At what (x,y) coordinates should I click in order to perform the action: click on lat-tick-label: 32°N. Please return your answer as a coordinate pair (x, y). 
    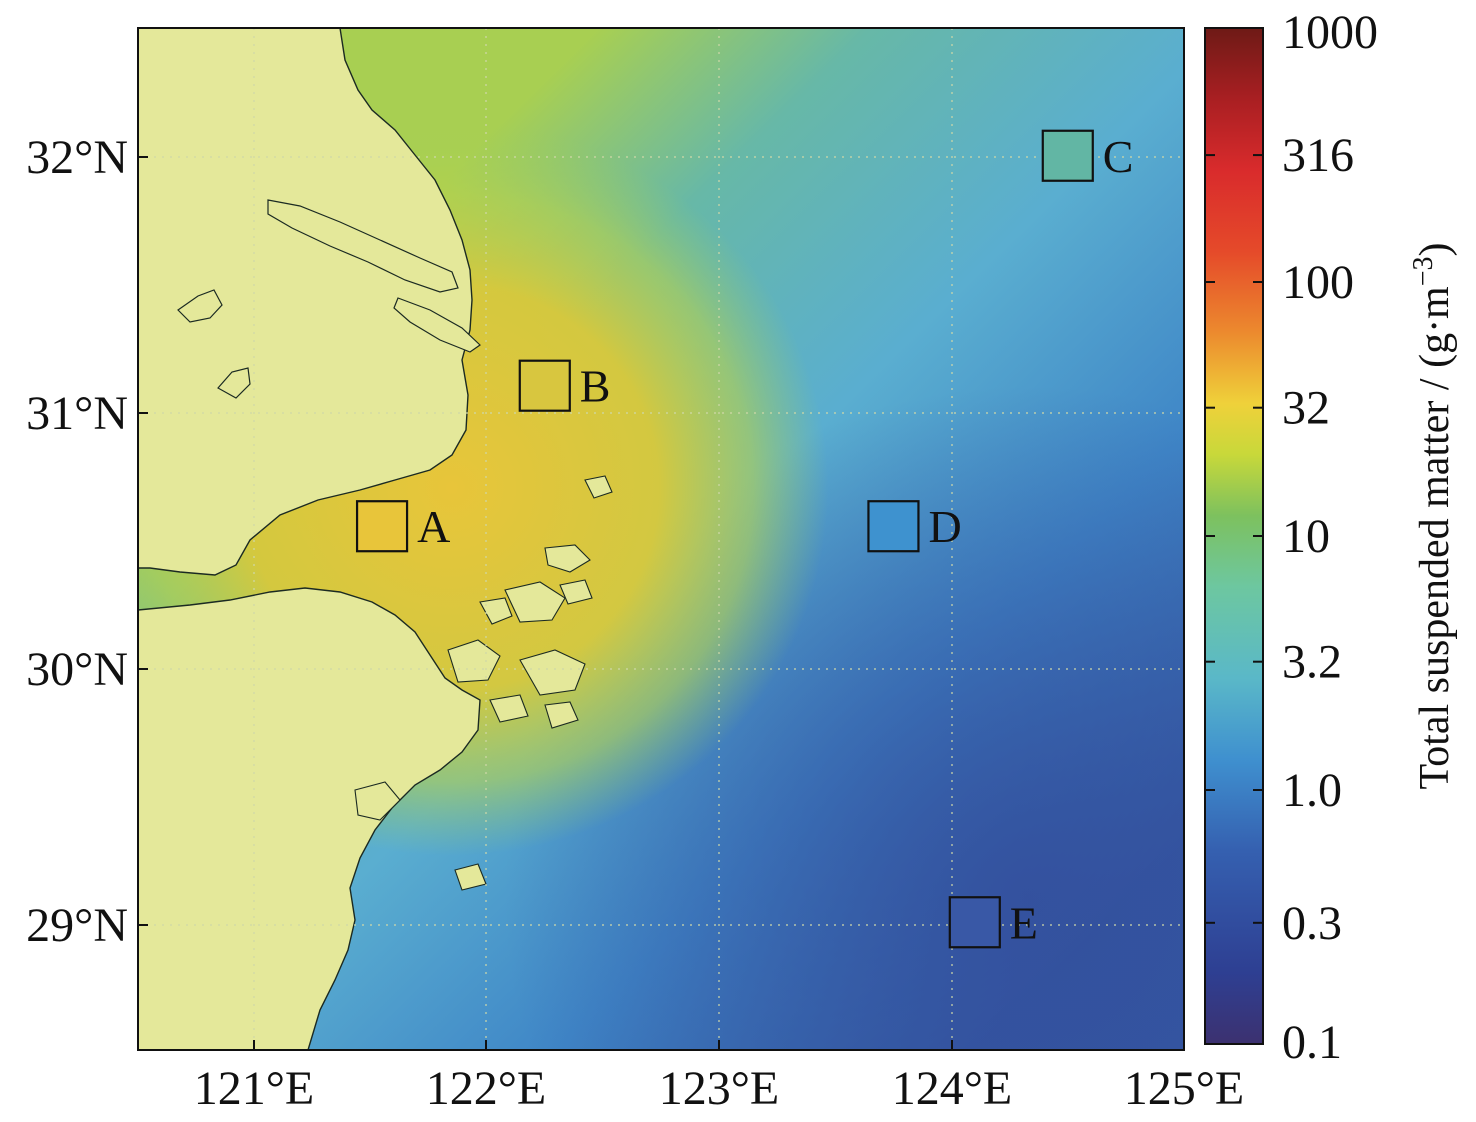
    Looking at the image, I should click on (77, 157).